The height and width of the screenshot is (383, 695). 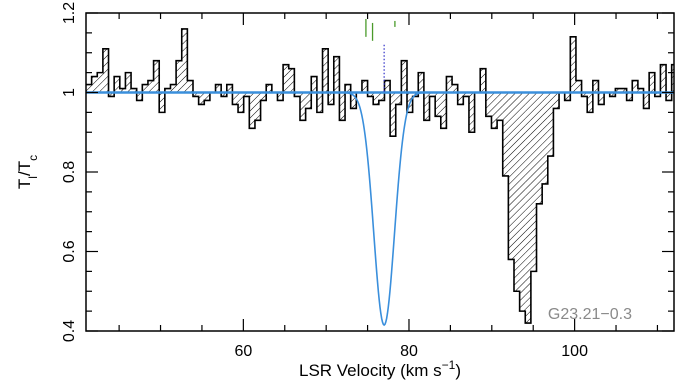 What do you see at coordinates (69, 92) in the screenshot?
I see `y-tick-label: 1` at bounding box center [69, 92].